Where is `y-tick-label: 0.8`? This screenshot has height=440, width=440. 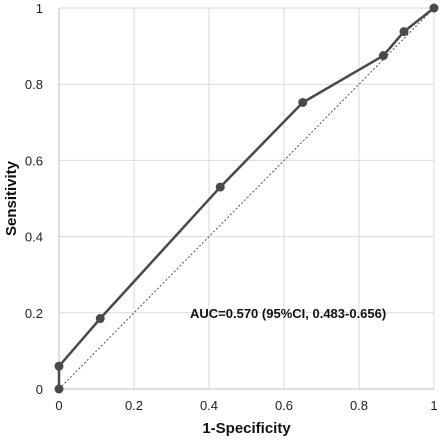
y-tick-label: 0.8 is located at coordinates (34, 84).